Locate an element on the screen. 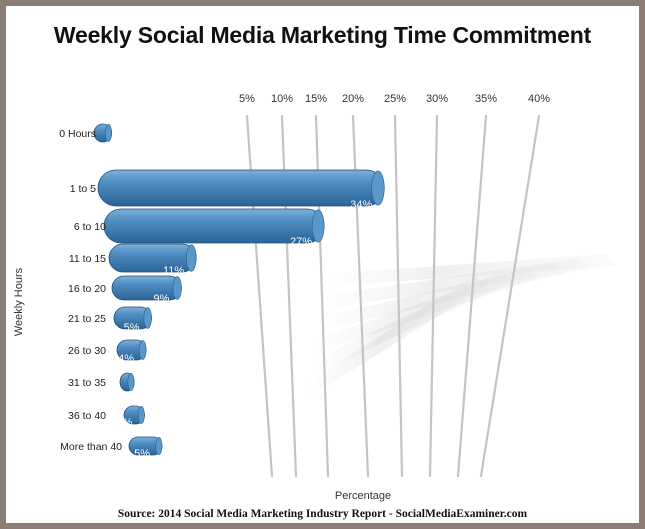 This screenshot has width=645, height=529. data-label: 27% is located at coordinates (301, 242).